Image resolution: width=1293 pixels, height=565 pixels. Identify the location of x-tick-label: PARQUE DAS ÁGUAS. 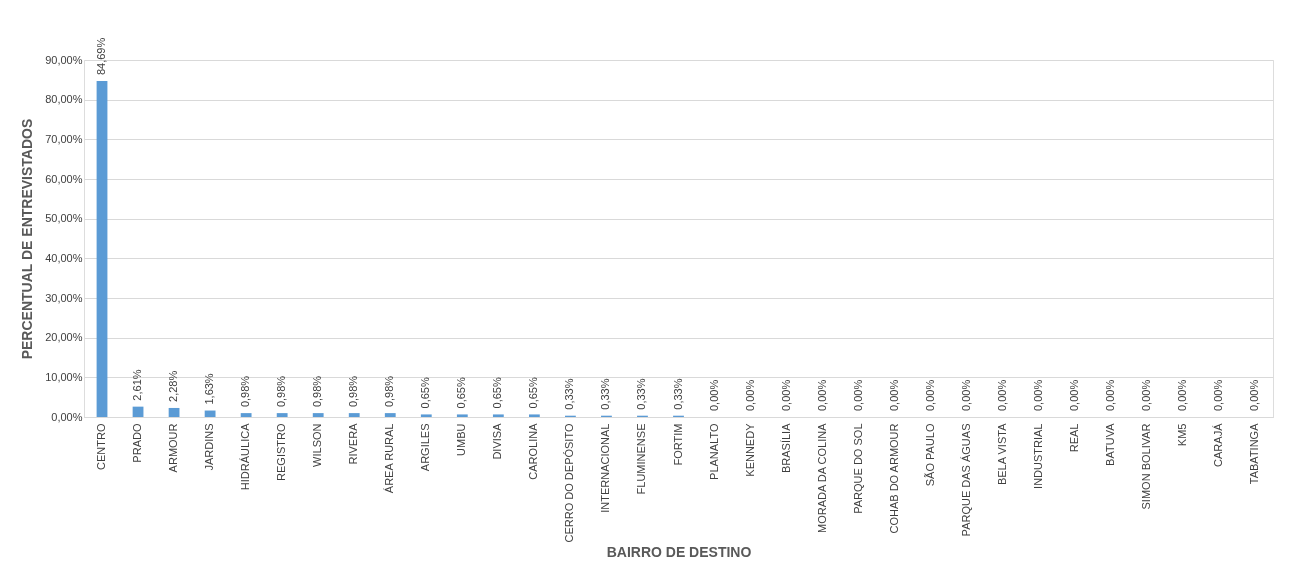
(965, 480).